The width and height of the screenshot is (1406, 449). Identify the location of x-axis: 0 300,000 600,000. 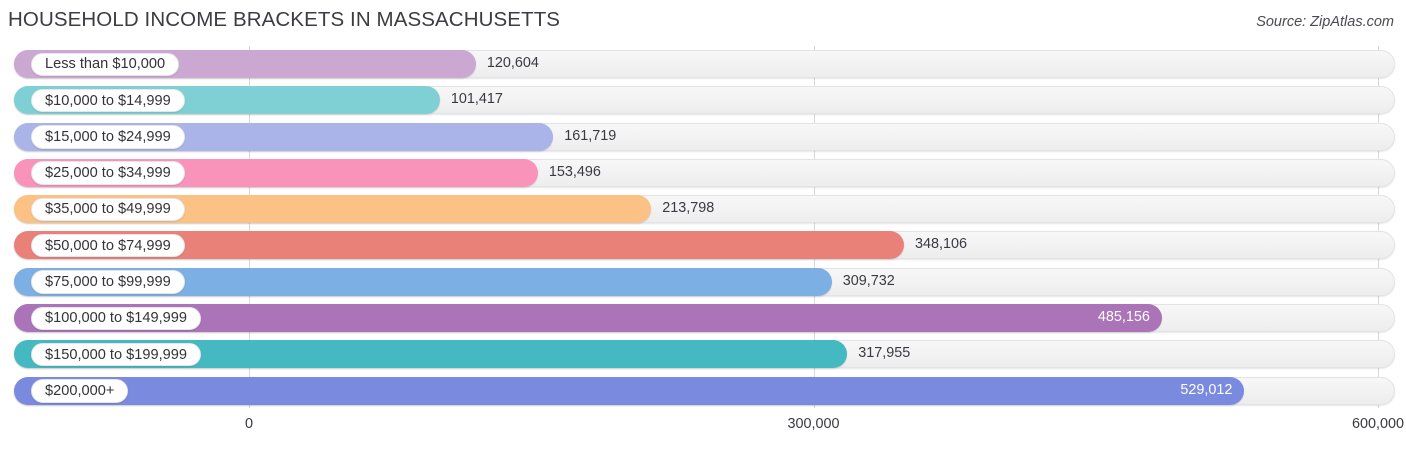
(703, 423).